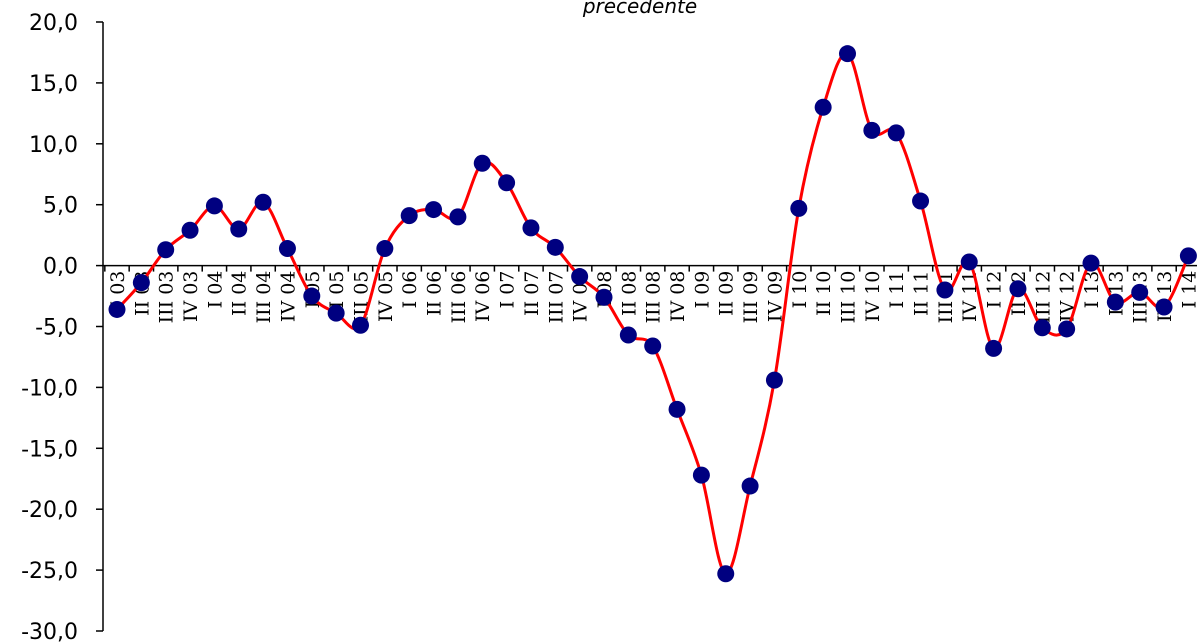  I want to click on x-tick-label: II 05, so click(337, 293).